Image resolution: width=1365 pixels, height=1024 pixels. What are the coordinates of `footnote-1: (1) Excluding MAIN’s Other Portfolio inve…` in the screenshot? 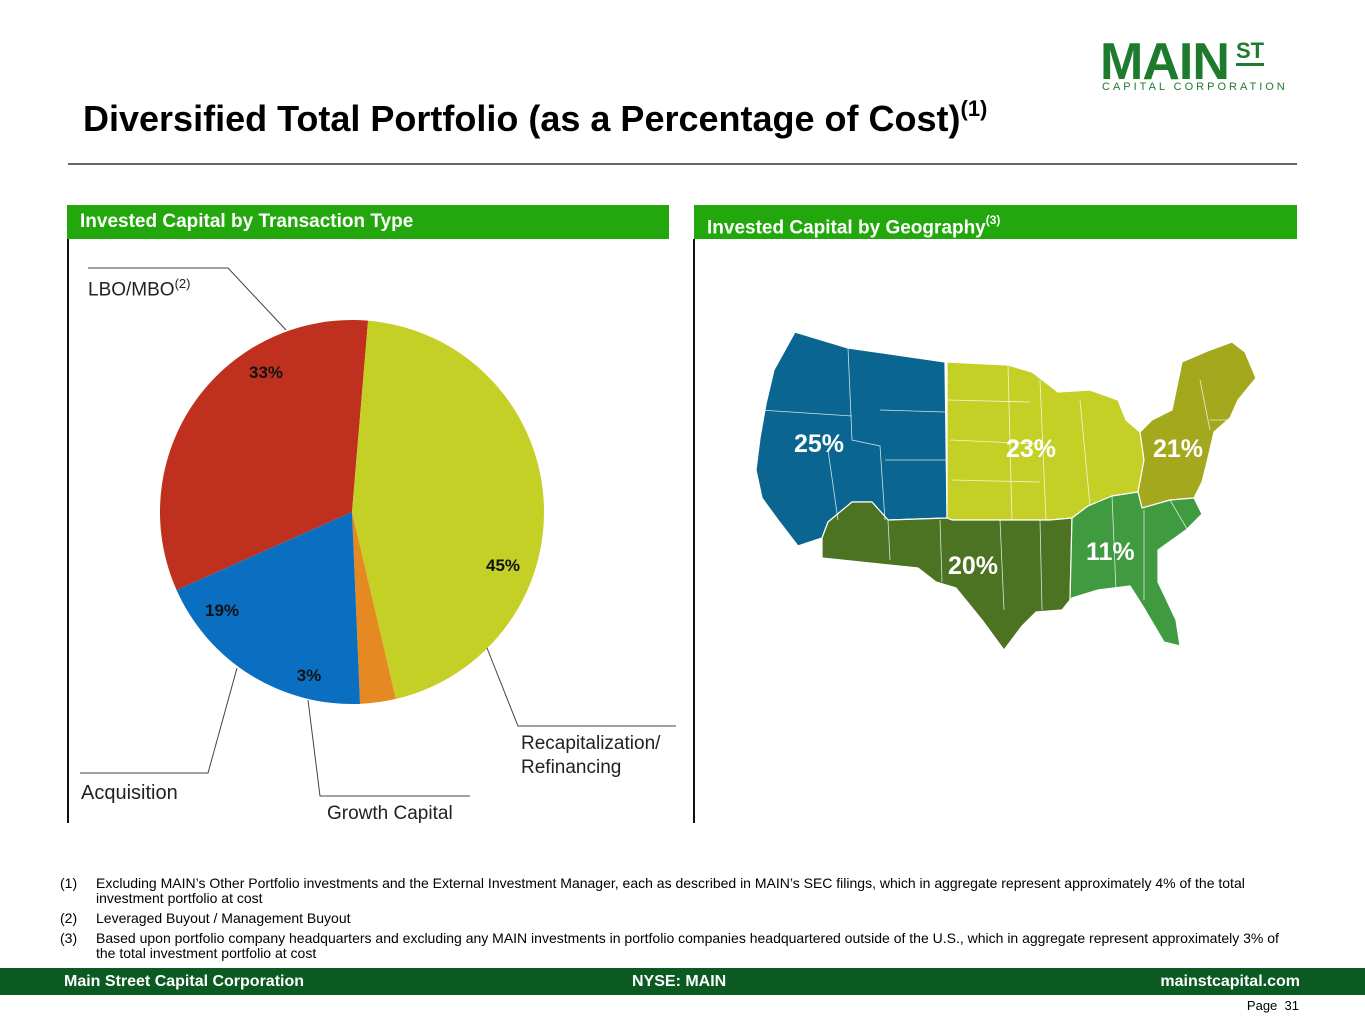 It's located at (680, 891).